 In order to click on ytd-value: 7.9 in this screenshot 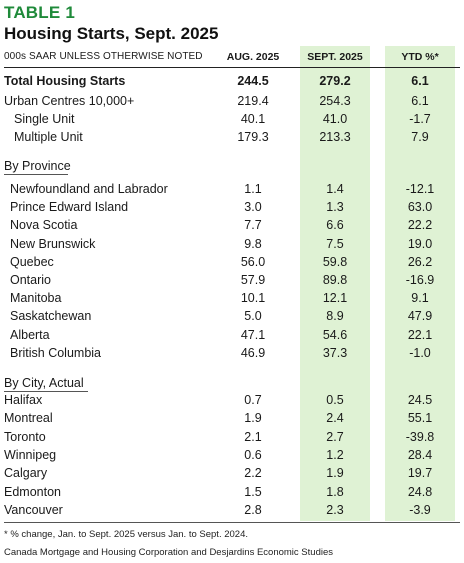, I will do `click(420, 137)`.